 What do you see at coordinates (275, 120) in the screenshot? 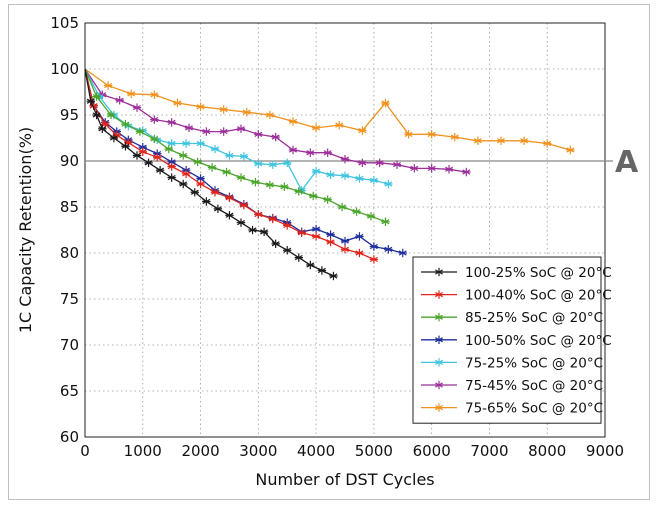
I see `series-line` at bounding box center [275, 120].